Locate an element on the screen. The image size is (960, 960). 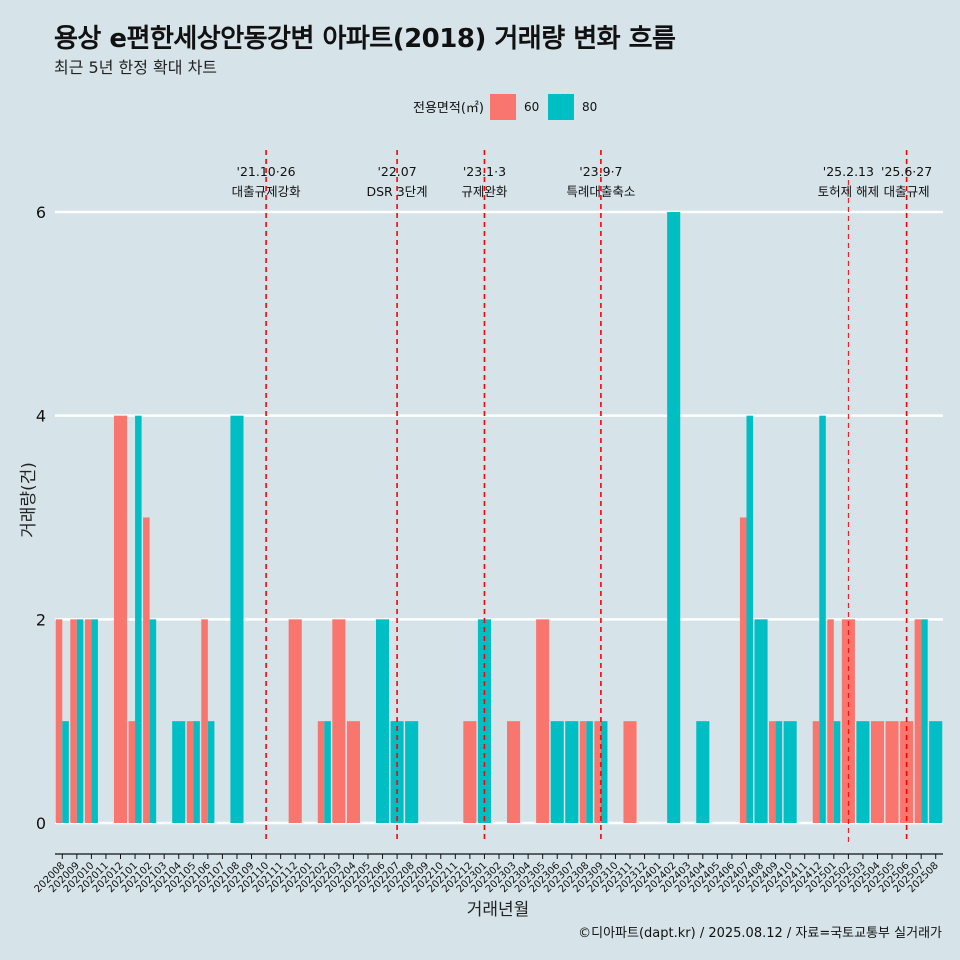
y-tick-label: 4 is located at coordinates (41, 416).